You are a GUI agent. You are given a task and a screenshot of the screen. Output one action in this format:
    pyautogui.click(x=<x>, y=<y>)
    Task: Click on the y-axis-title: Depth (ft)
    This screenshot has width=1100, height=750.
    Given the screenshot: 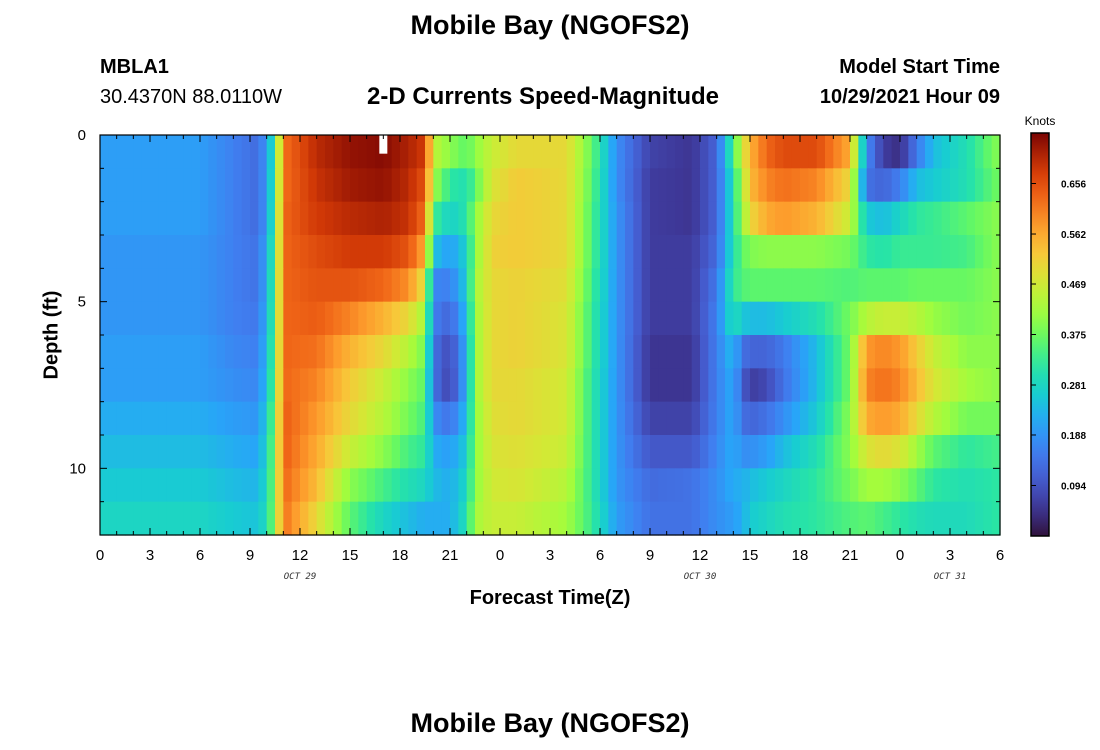 What is the action you would take?
    pyautogui.click(x=51, y=335)
    